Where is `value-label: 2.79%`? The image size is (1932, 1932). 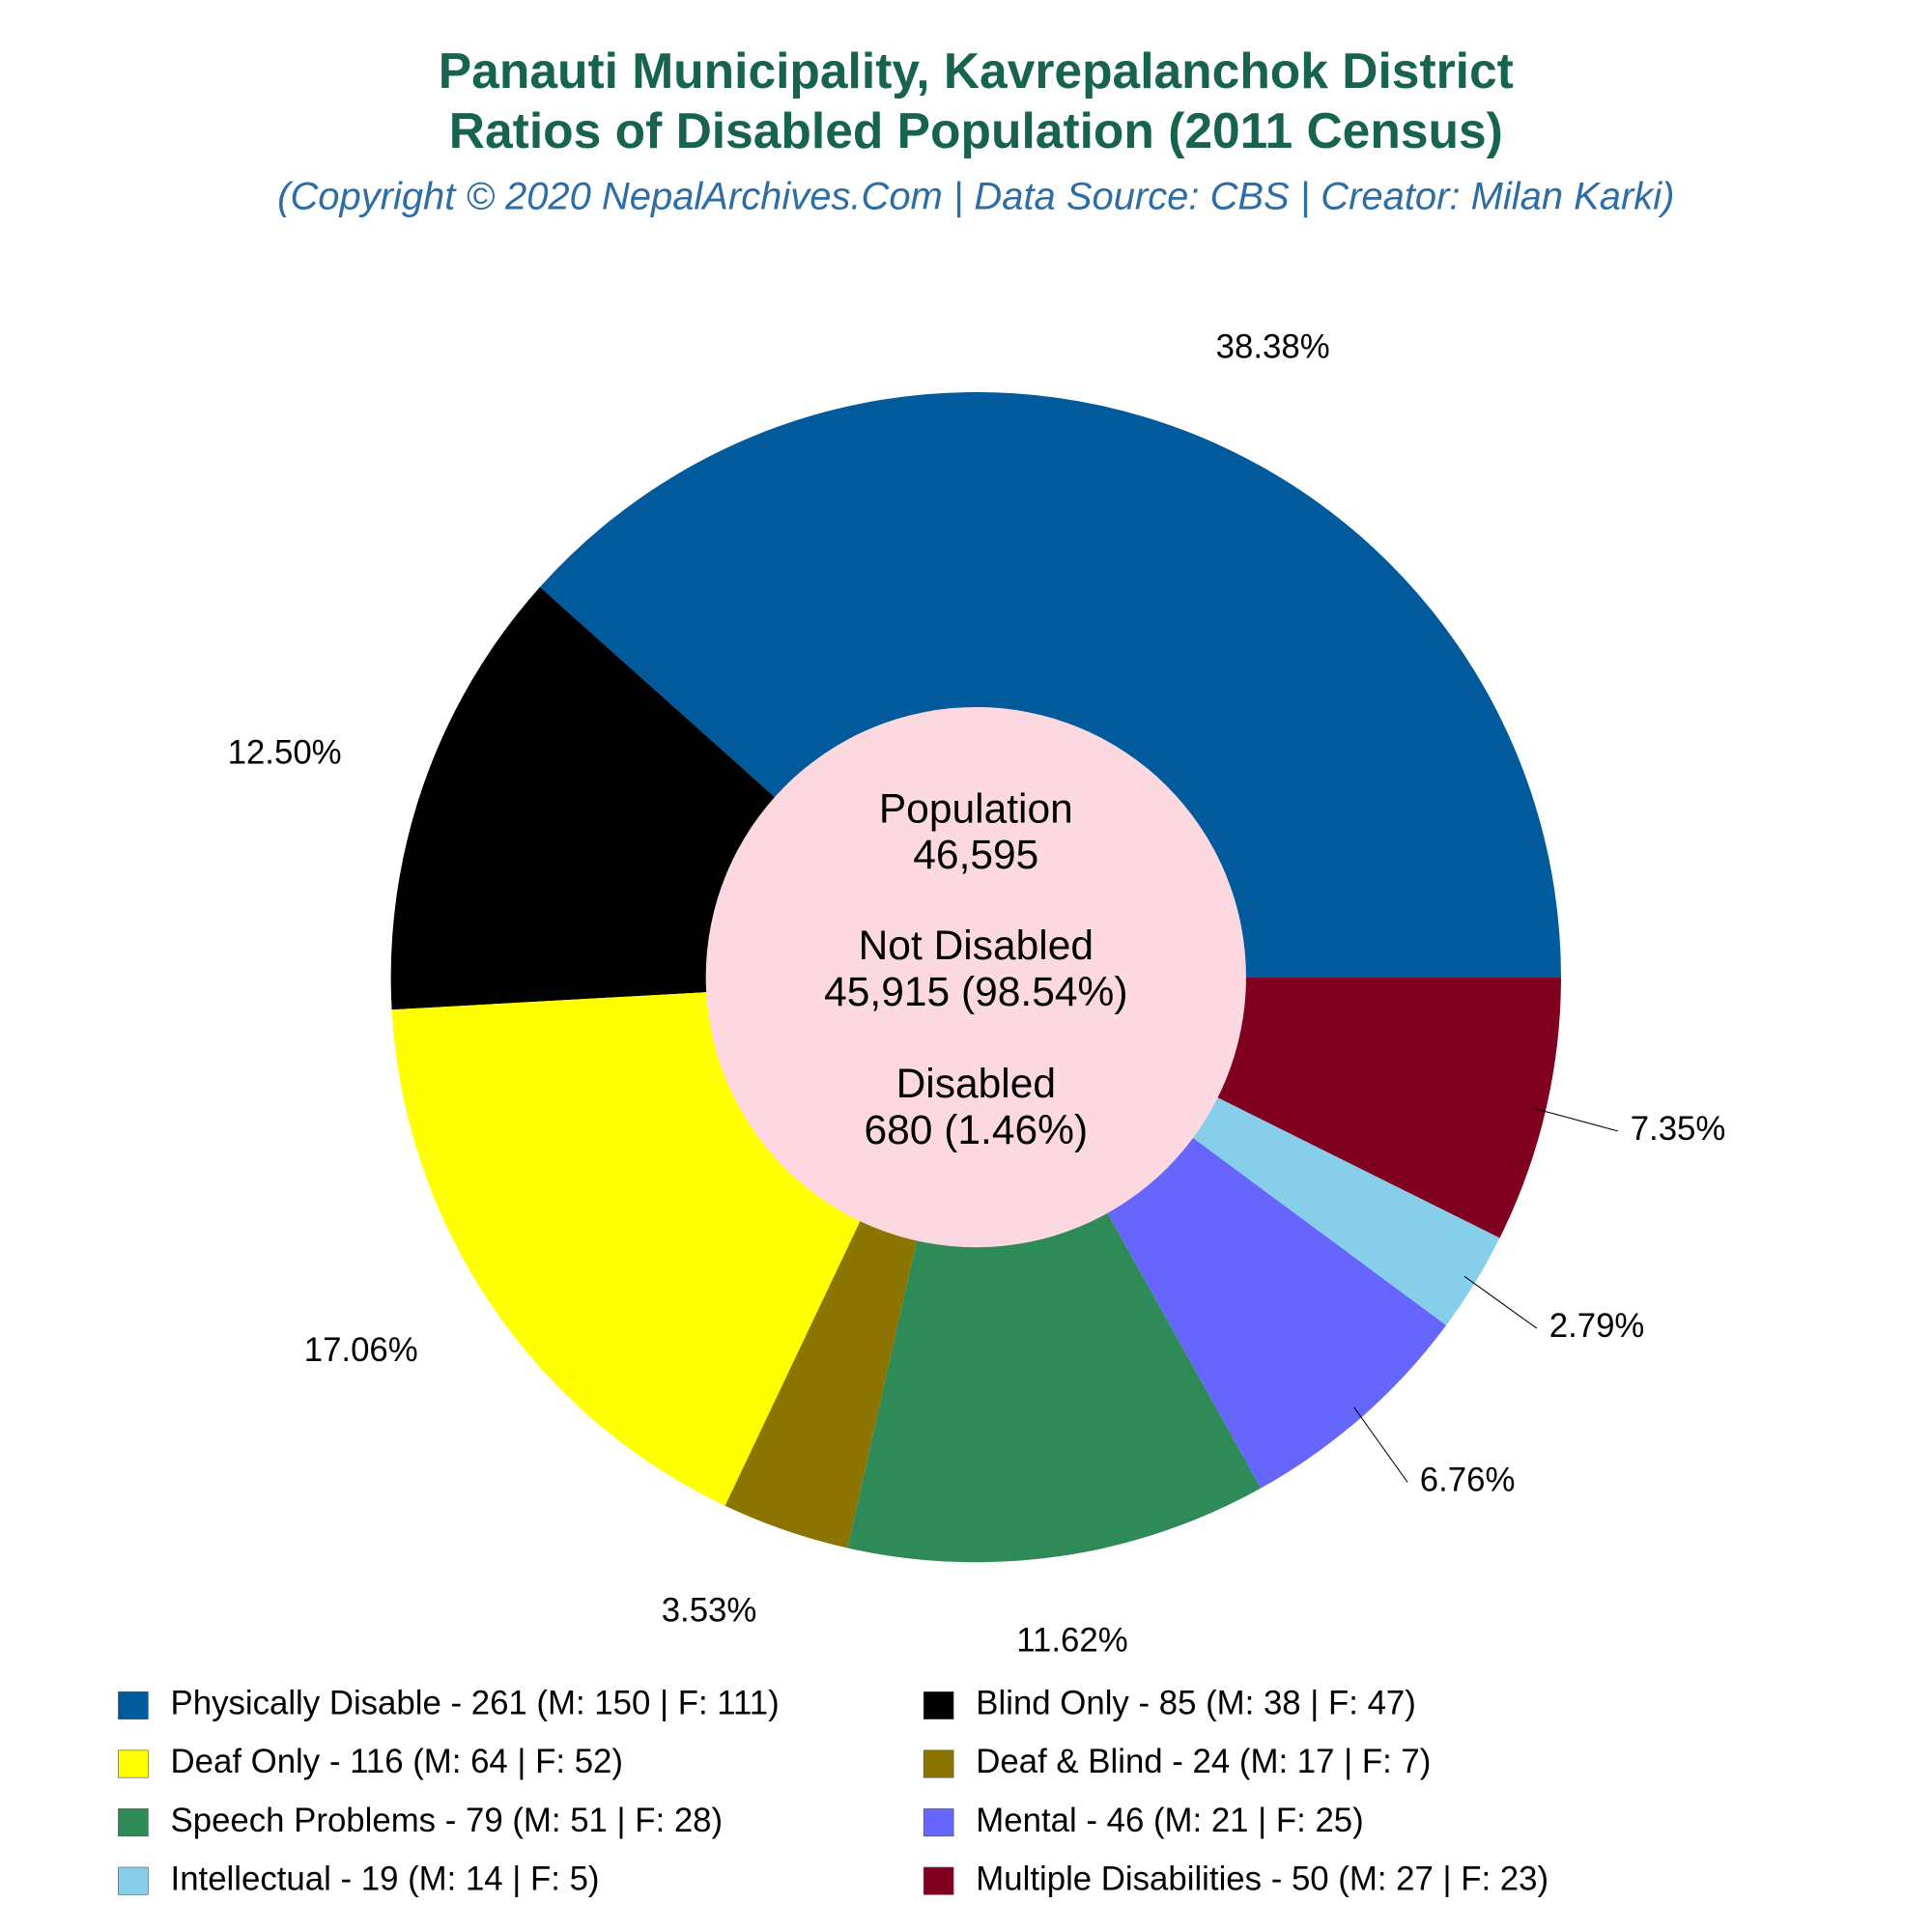
value-label: 2.79% is located at coordinates (1597, 1326).